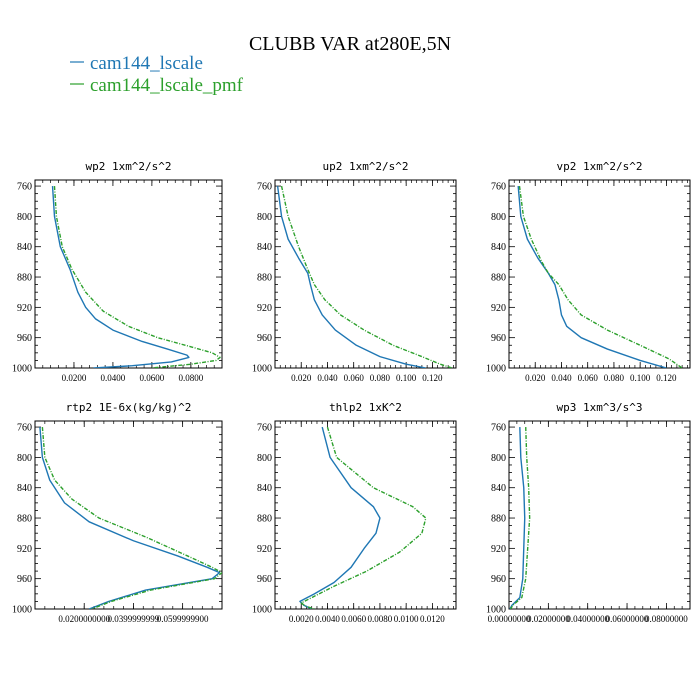  I want to click on x-tick-label: 0.04000000, so click(587, 619).